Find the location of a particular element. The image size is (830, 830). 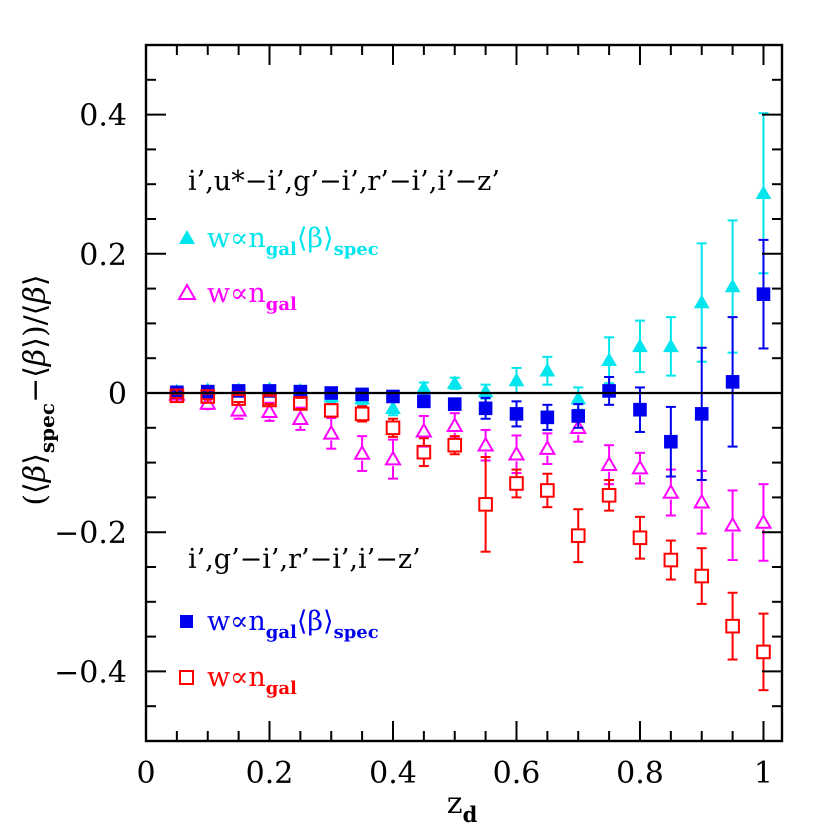

legend-open-triangle-marker is located at coordinates (187, 291).